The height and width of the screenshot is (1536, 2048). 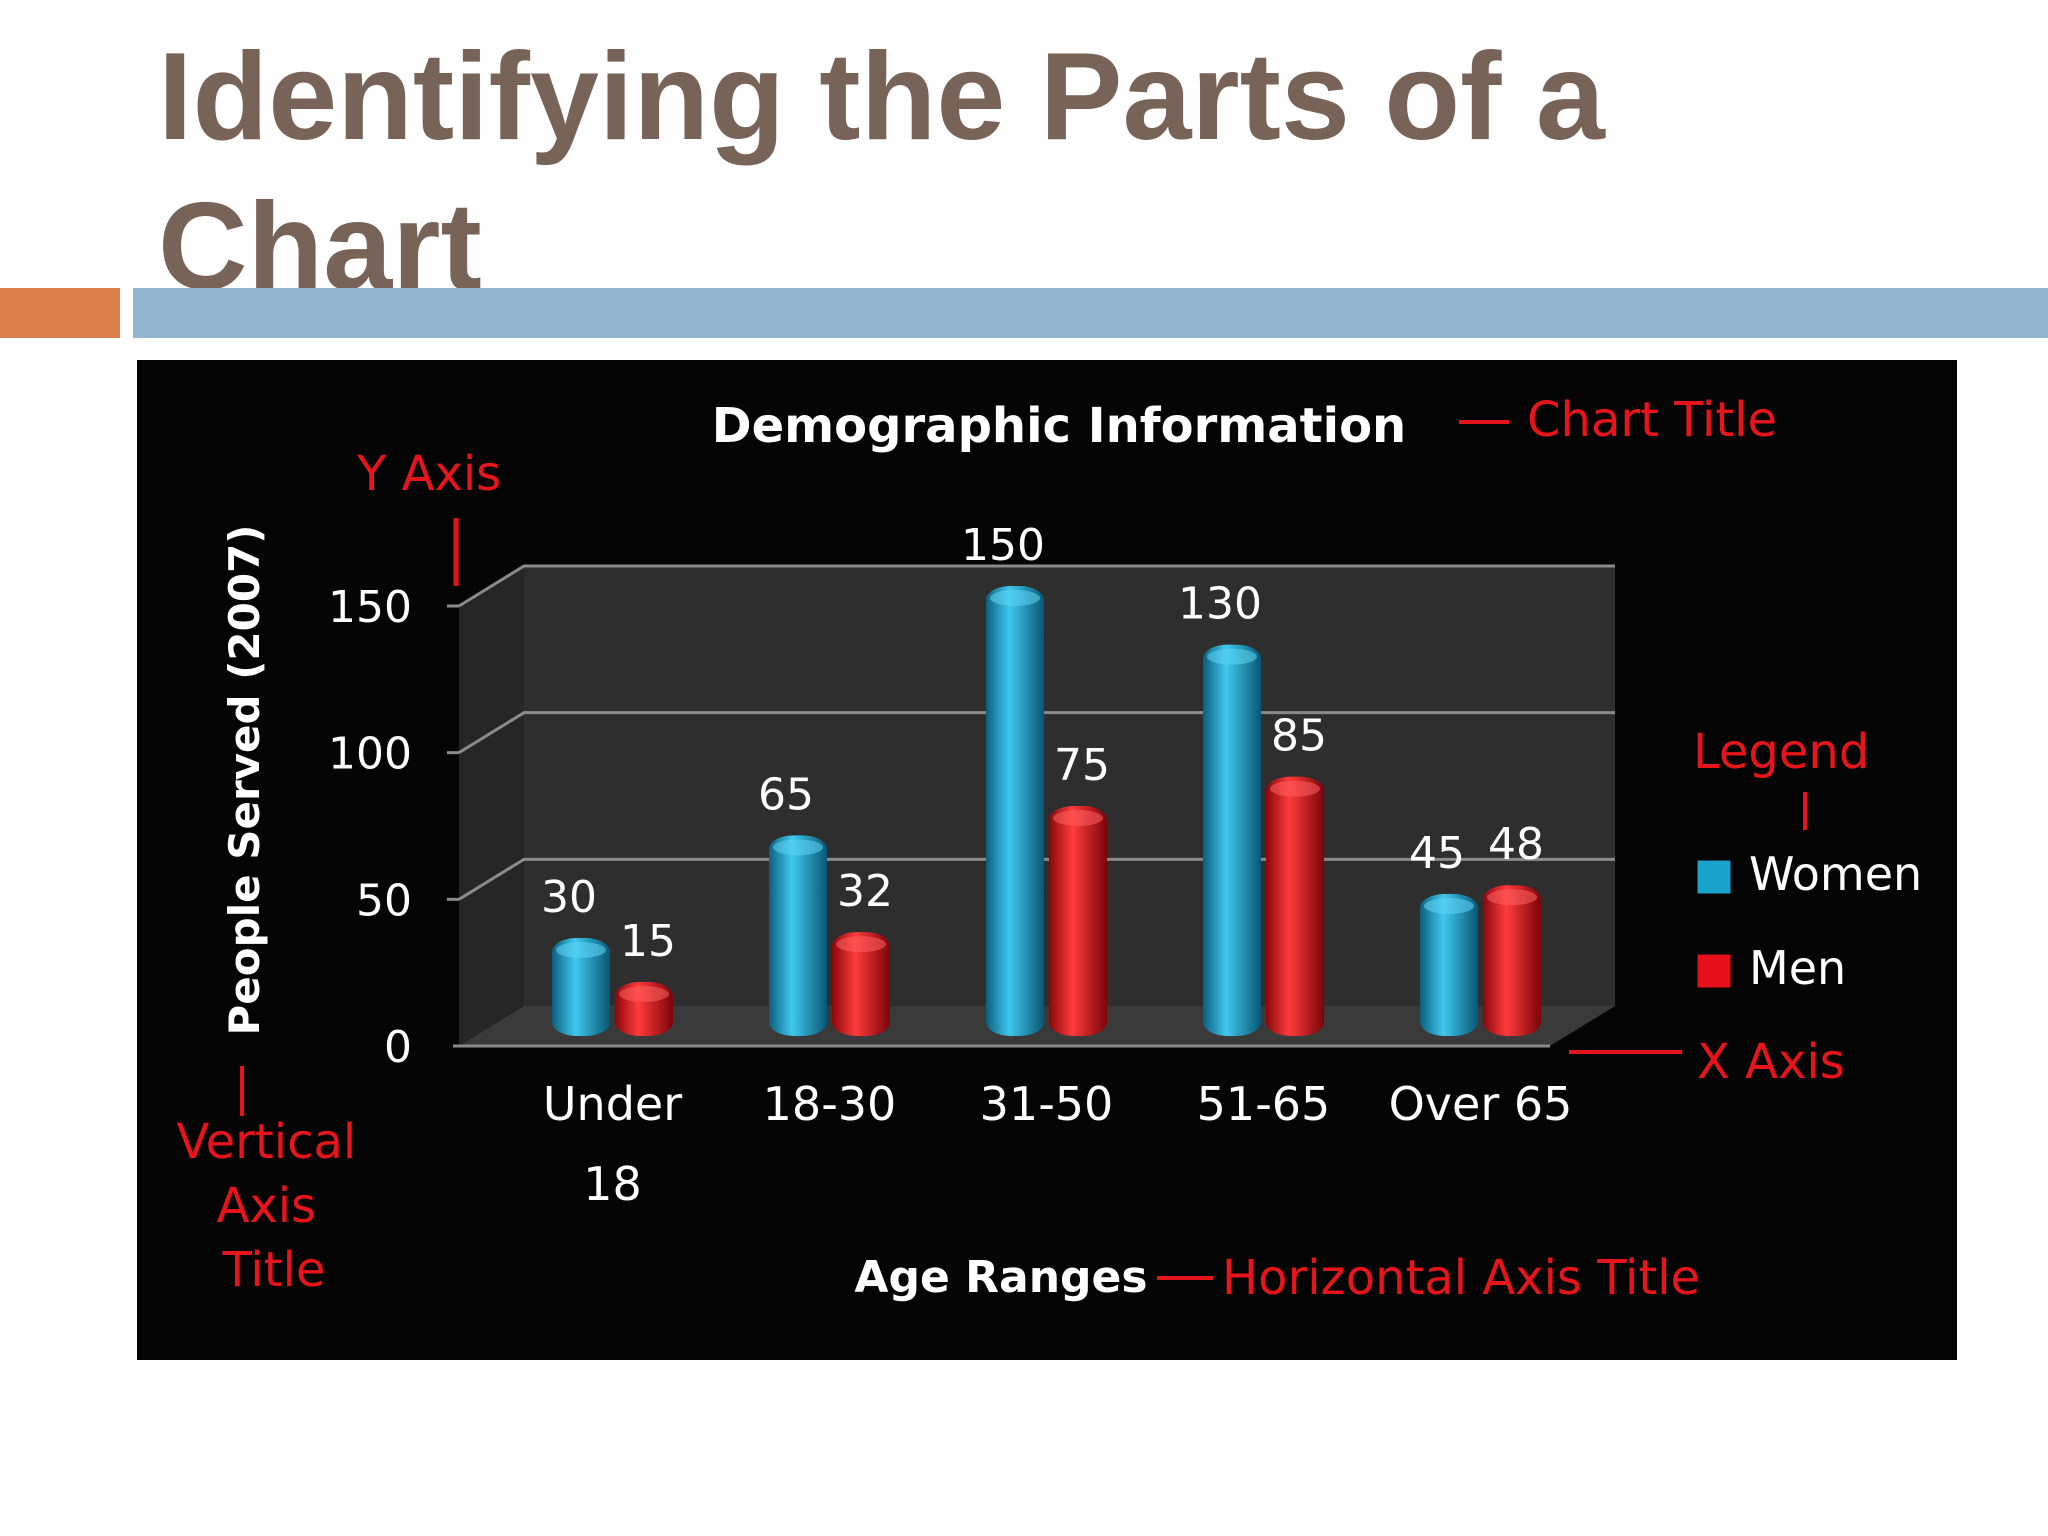 I want to click on x-tick-label: 18, so click(x=612, y=1184).